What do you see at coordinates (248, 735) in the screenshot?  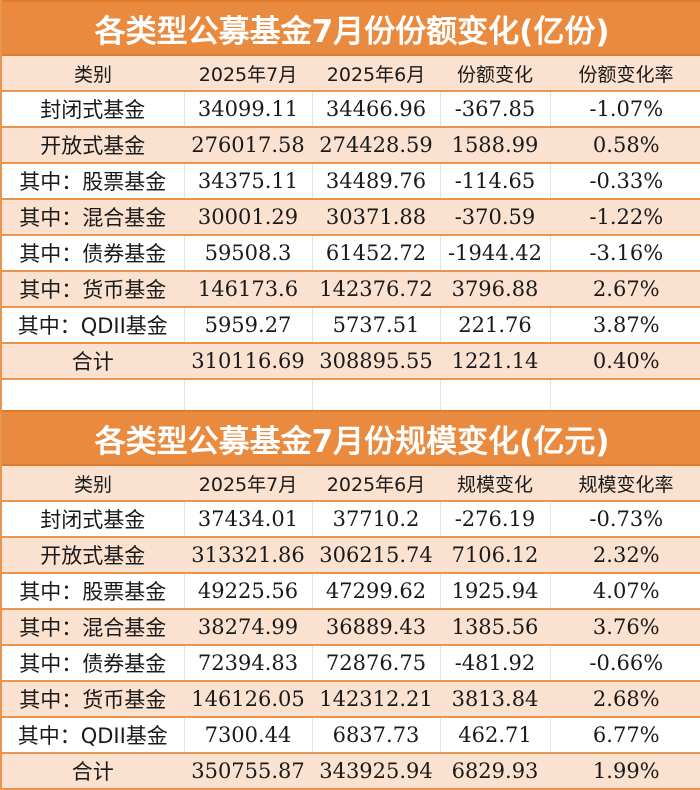 I see `july-value: 7300.44` at bounding box center [248, 735].